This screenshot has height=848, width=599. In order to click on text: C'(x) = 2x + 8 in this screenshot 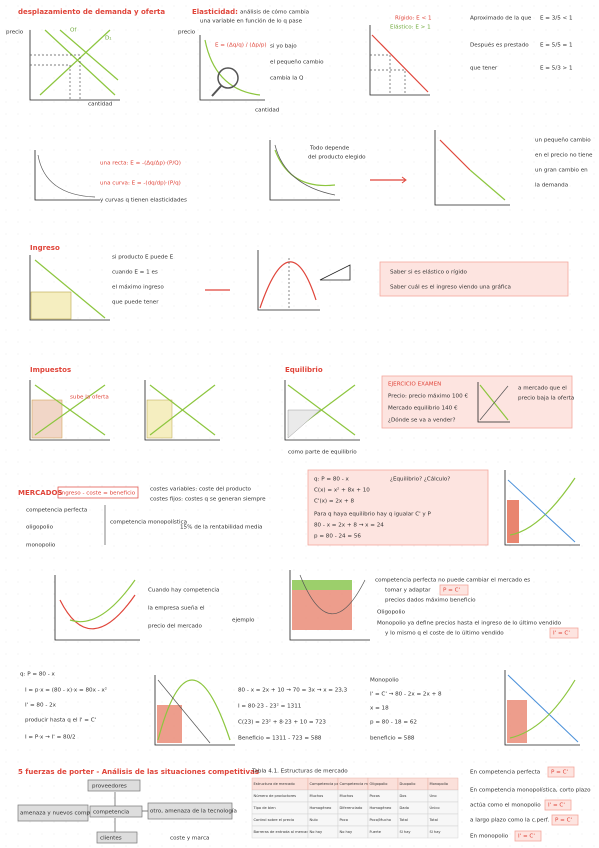, I will do `click(334, 502)`.